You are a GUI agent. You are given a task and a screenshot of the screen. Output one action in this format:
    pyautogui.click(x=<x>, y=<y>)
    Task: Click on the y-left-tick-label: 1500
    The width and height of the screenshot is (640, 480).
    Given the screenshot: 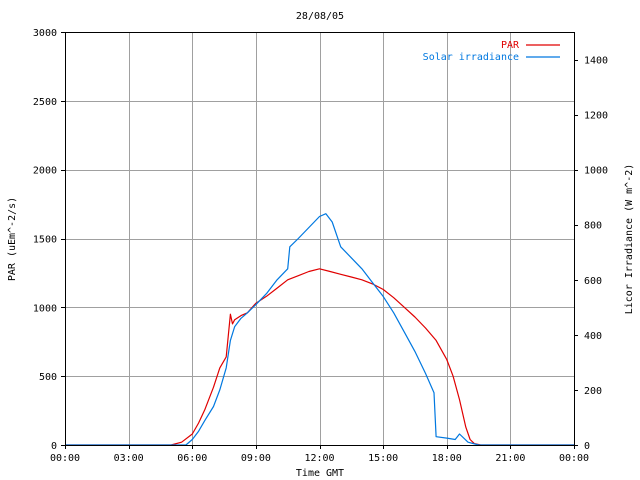 What is the action you would take?
    pyautogui.click(x=45, y=240)
    